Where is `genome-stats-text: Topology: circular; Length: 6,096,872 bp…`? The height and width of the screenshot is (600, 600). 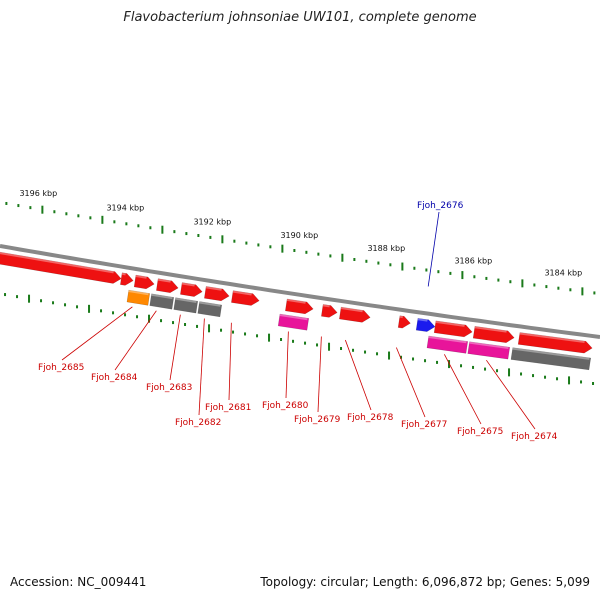 genome-stats-text: Topology: circular; Length: 6,096,872 bp… is located at coordinates (425, 582).